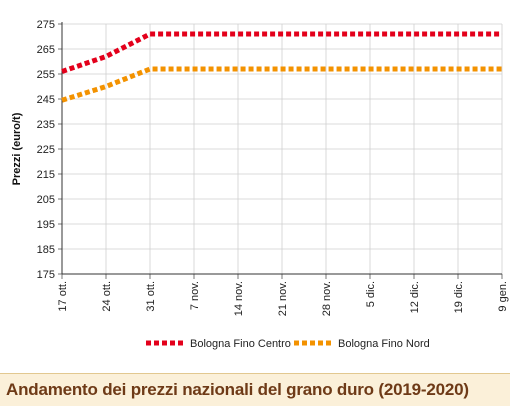  What do you see at coordinates (46, 225) in the screenshot?
I see `y-tick-label: 195` at bounding box center [46, 225].